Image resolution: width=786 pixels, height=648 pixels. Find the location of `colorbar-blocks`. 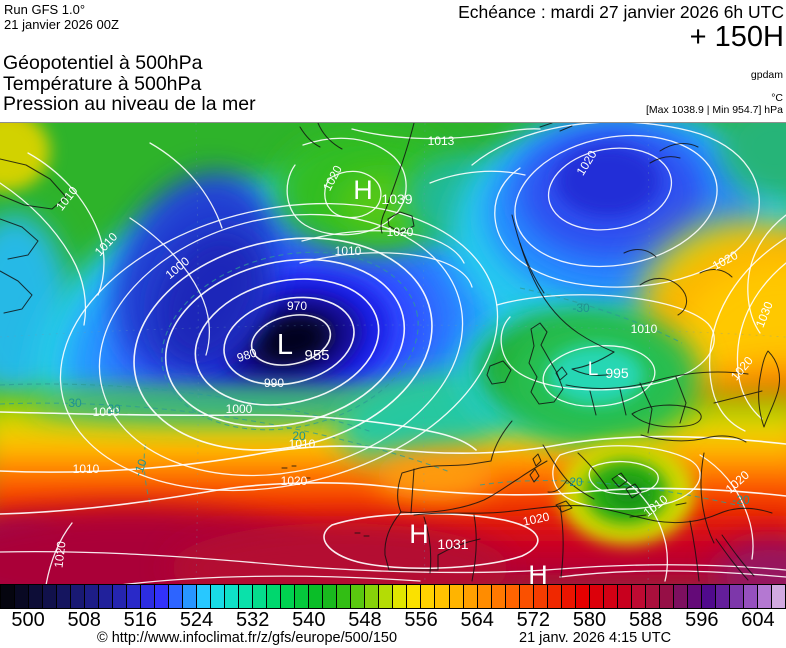

colorbar-blocks is located at coordinates (393, 596).